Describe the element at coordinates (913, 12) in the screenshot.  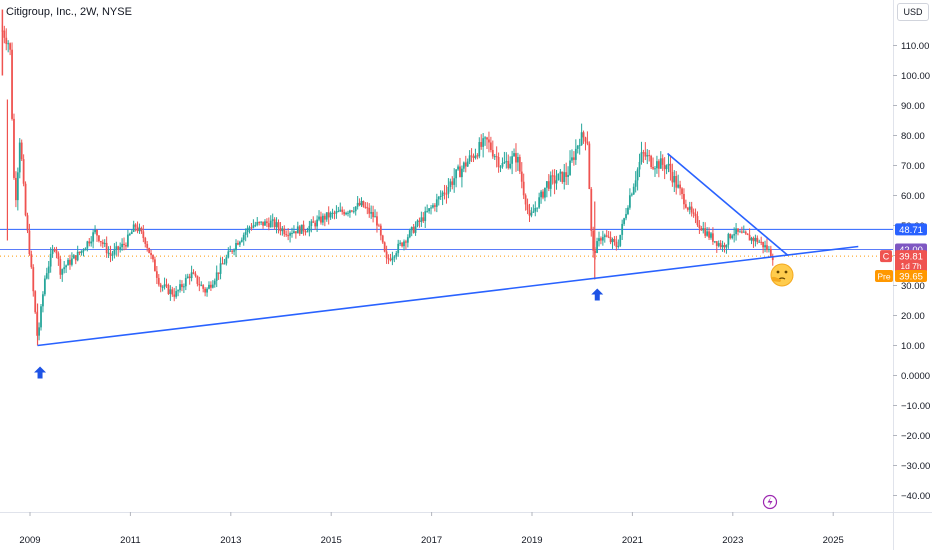
I see `currency-button: USD` at that location.